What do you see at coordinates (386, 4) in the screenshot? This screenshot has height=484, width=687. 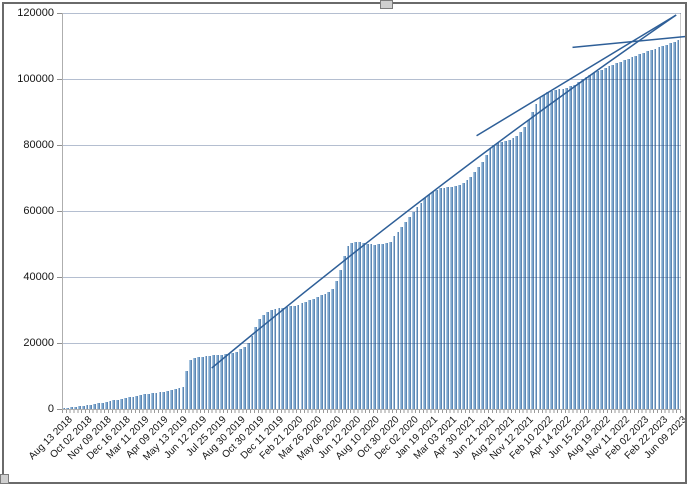 I see `selection-handle-top` at bounding box center [386, 4].